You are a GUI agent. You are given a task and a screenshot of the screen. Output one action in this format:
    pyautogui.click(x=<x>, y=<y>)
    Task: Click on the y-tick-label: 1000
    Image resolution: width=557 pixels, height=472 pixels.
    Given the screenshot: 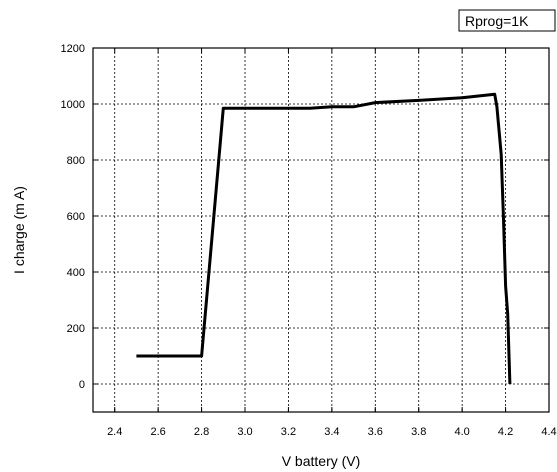 What is the action you would take?
    pyautogui.click(x=73, y=105)
    